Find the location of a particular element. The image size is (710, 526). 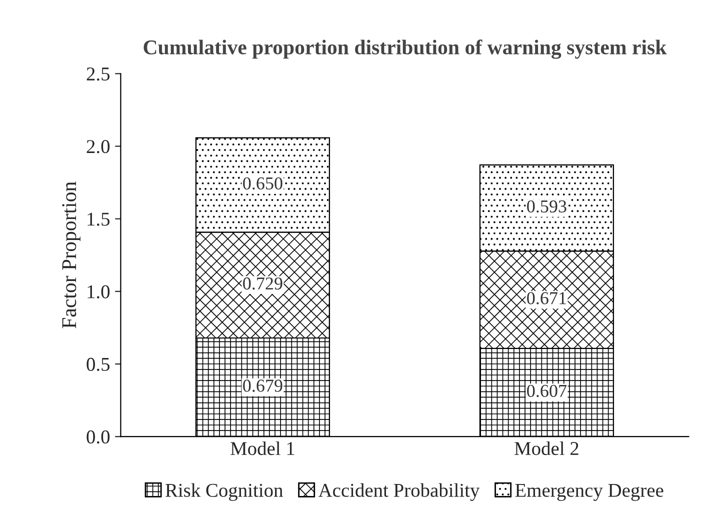

data-label: 0.679 is located at coordinates (262, 386).